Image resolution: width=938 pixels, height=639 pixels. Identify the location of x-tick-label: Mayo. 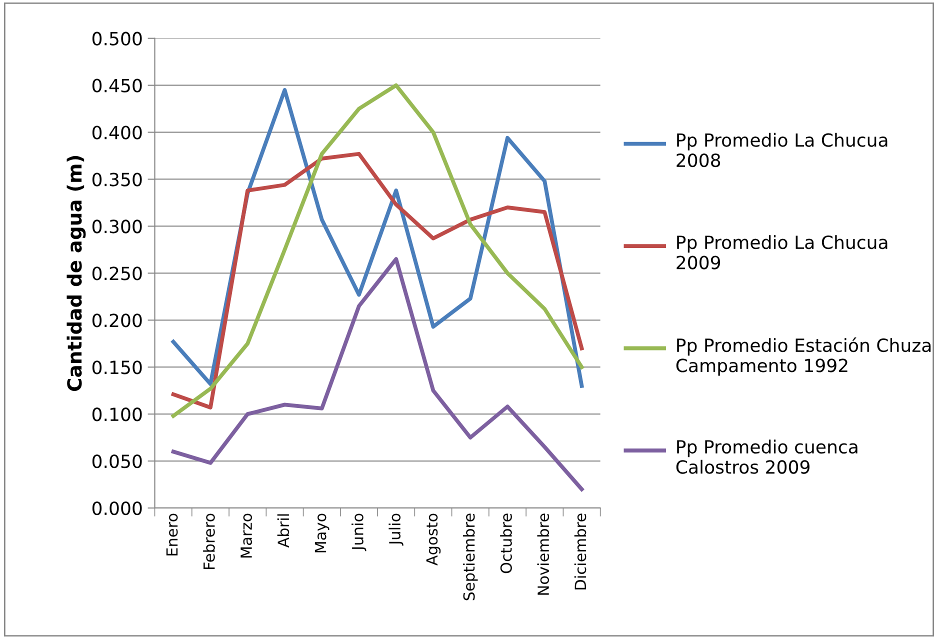
(322, 533).